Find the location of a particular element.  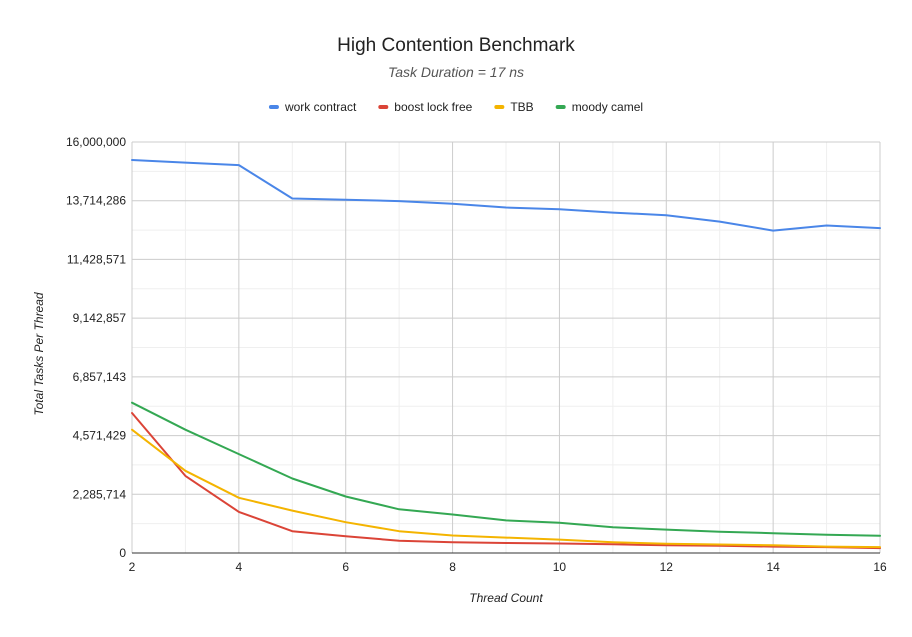

x-tick-label: 2 is located at coordinates (132, 567).